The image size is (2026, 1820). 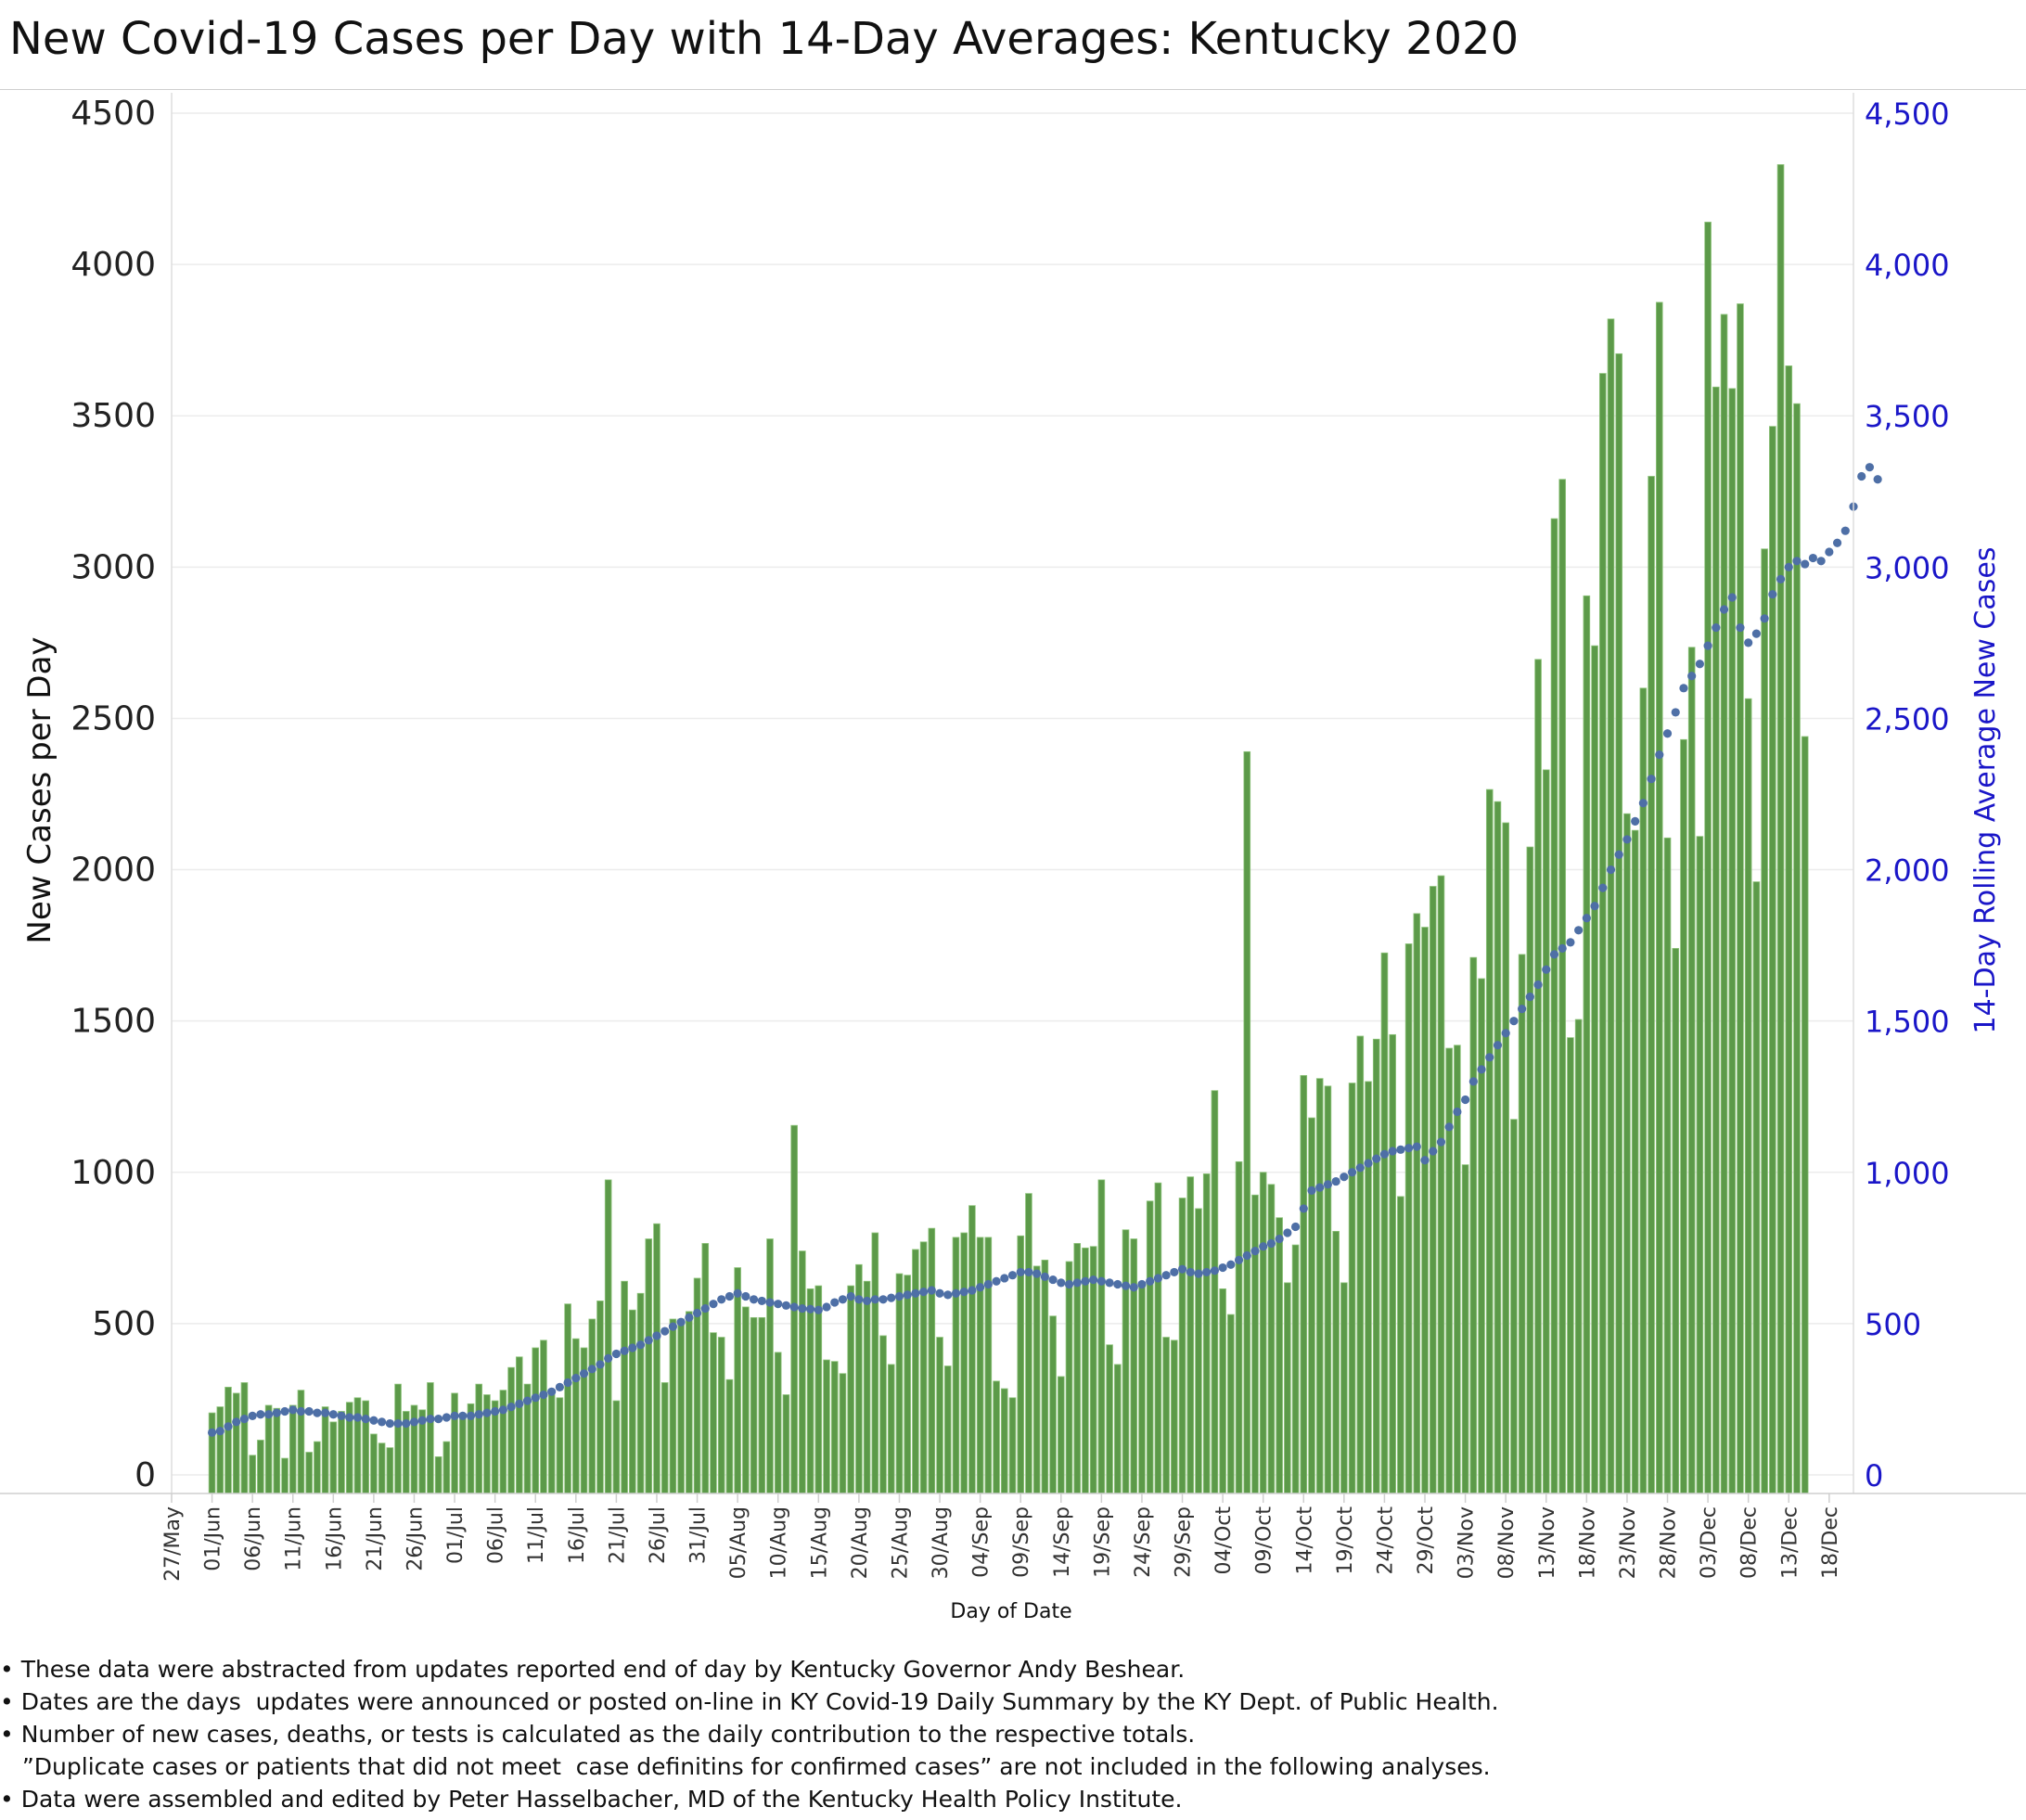 What do you see at coordinates (1669, 1542) in the screenshot?
I see `x-tick-label: 28/Nov` at bounding box center [1669, 1542].